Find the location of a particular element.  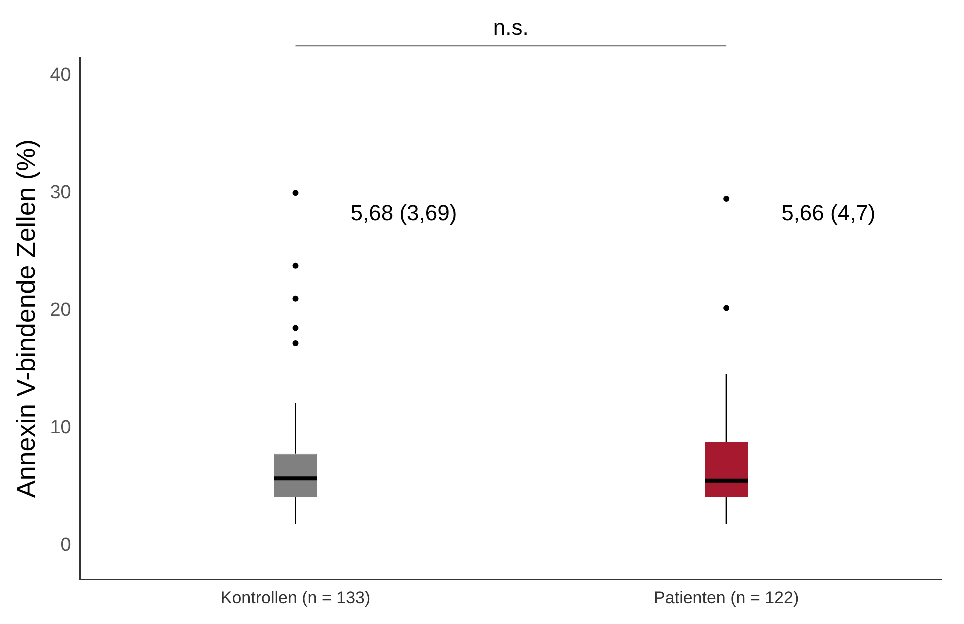

annotation: 5,68 (3,69) is located at coordinates (404, 213).